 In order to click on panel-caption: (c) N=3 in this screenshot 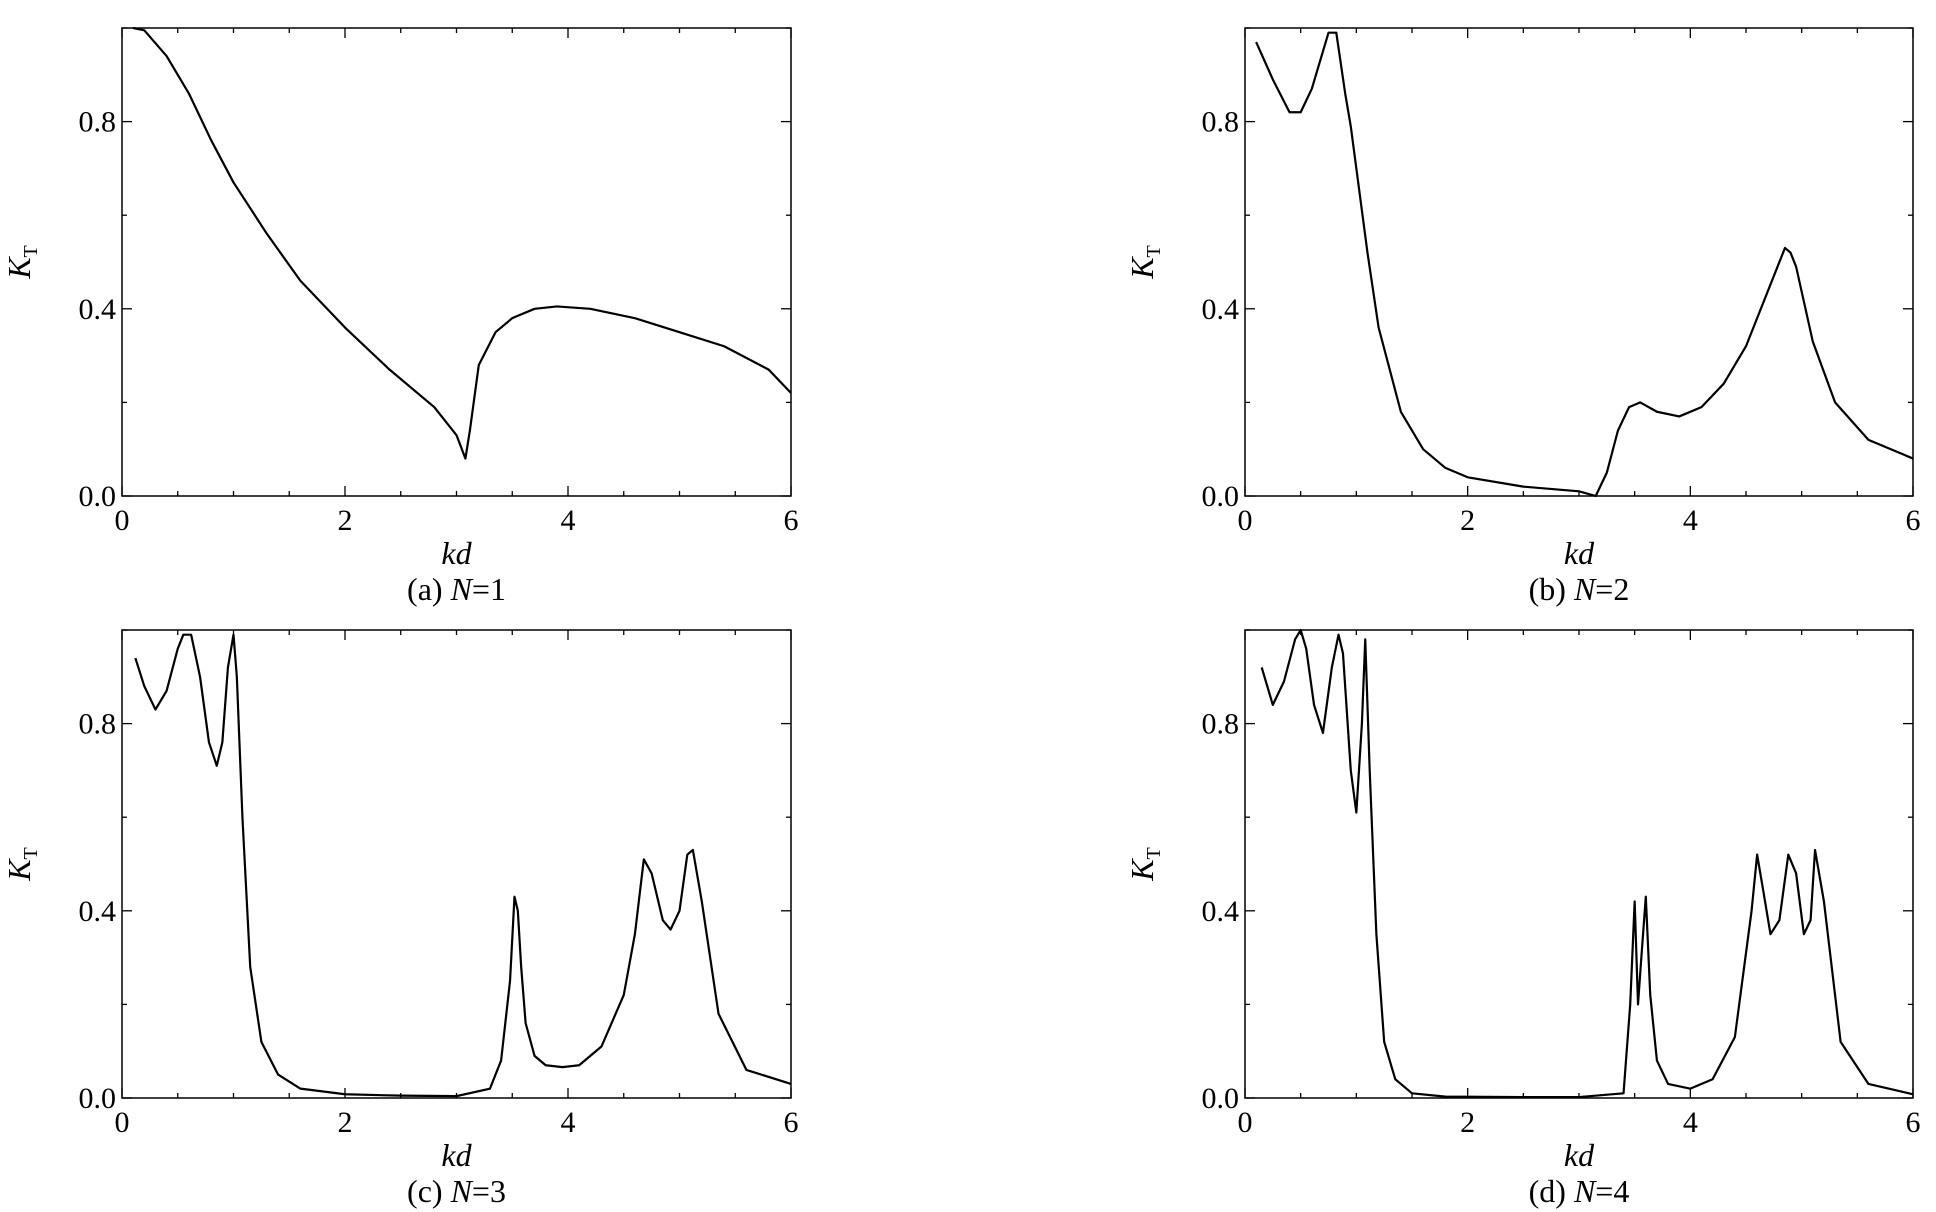, I will do `click(456, 1191)`.